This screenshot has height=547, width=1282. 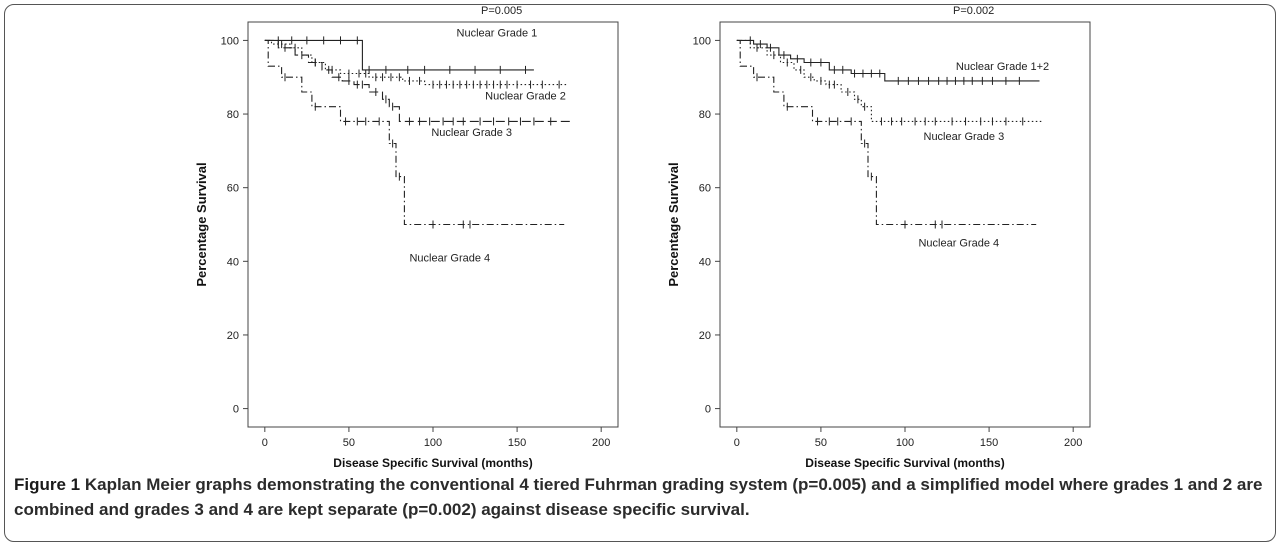 What do you see at coordinates (233, 336) in the screenshot?
I see `chart1-y-tick-label: 20` at bounding box center [233, 336].